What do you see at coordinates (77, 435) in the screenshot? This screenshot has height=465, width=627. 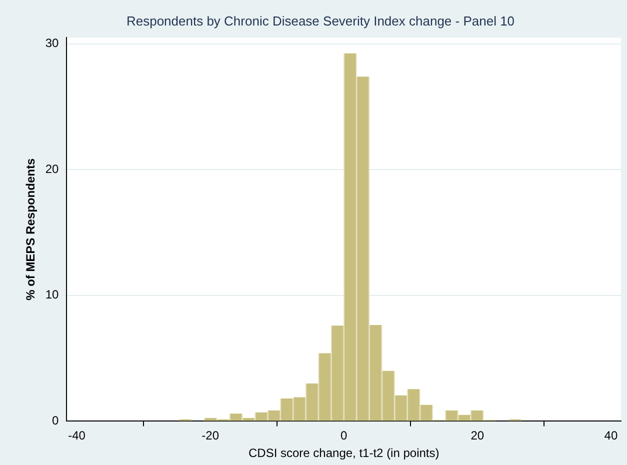 I see `x-tick-label: -40` at bounding box center [77, 435].